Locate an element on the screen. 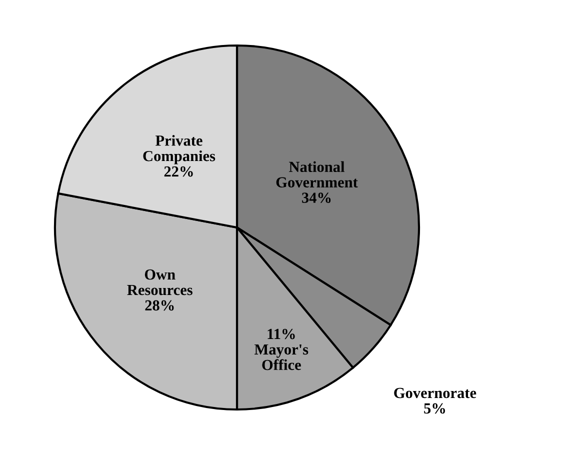 This screenshot has width=568, height=455. slice-label: National Government is located at coordinates (317, 174).